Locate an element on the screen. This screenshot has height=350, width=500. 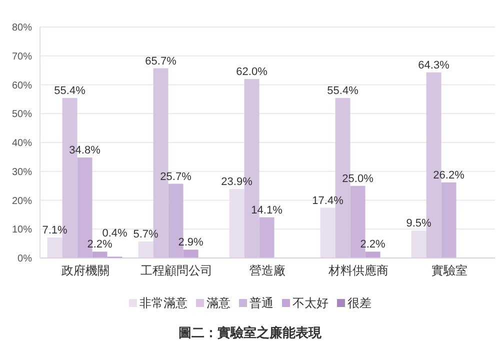
y-tick-label: 60% is located at coordinates (22, 86).